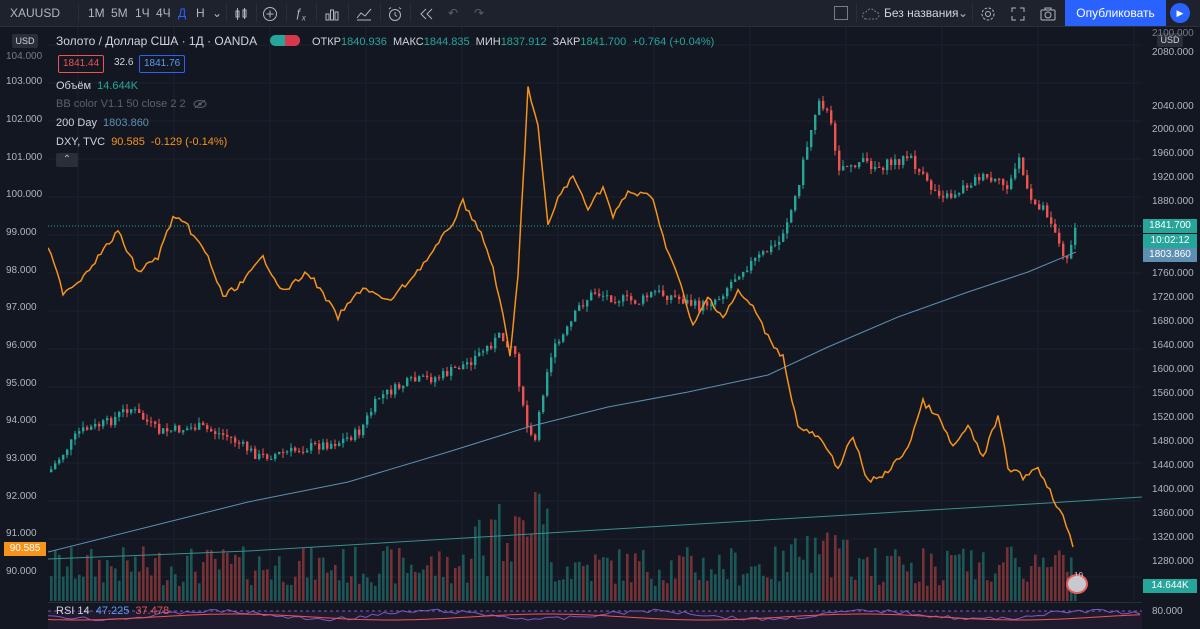 This screenshot has width=1200, height=629. Describe the element at coordinates (81, 142) in the screenshot. I see `dxy-label: DXY, TVC` at that location.